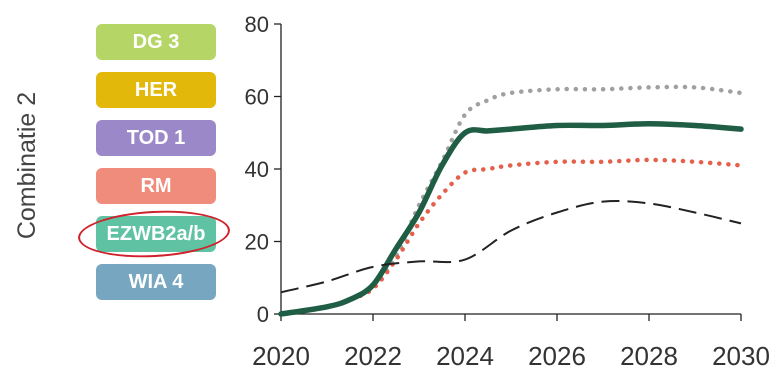  What do you see at coordinates (373, 355) in the screenshot?
I see `x-tick-label: 2022` at bounding box center [373, 355].